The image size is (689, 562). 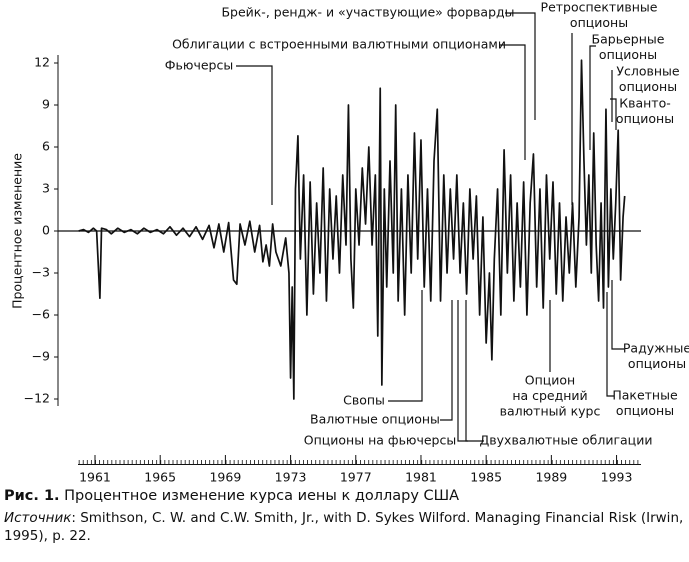 I want to click on x-tick-label: 1973, so click(x=291, y=477).